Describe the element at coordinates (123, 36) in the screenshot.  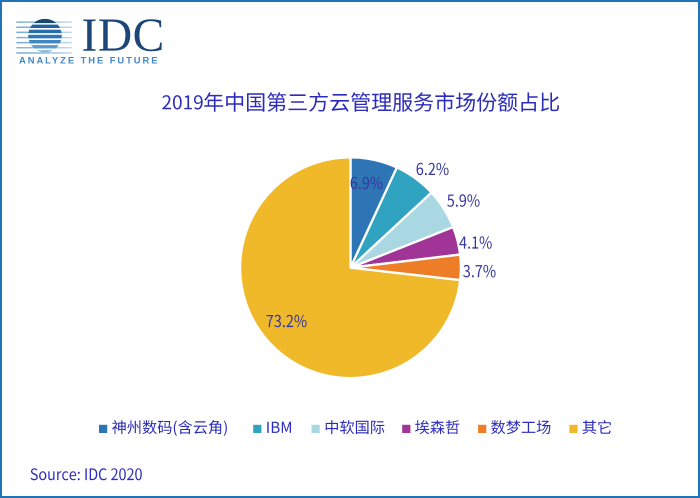
I see `svg-text: IDC` at that location.